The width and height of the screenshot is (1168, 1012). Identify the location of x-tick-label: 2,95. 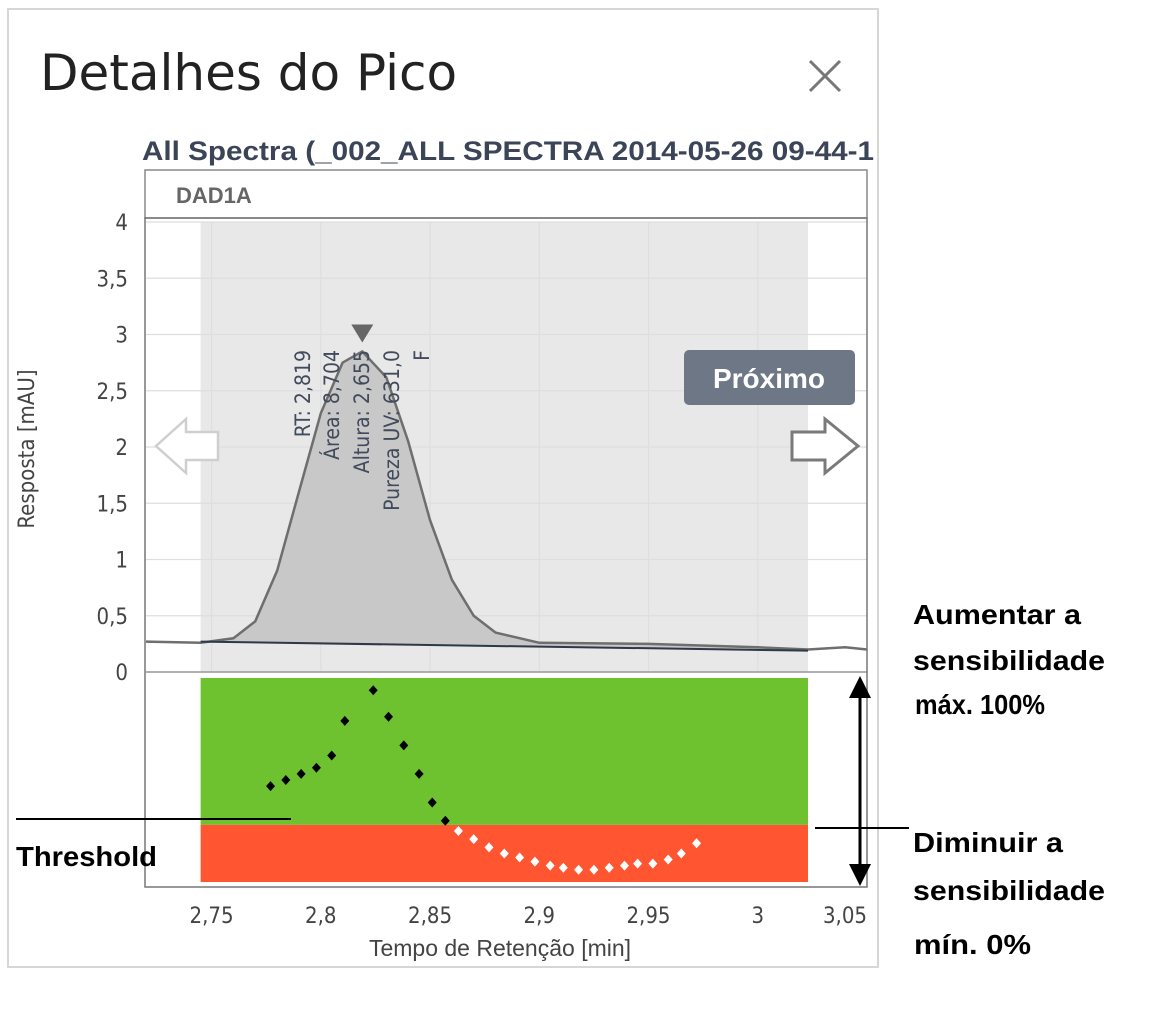
(648, 916).